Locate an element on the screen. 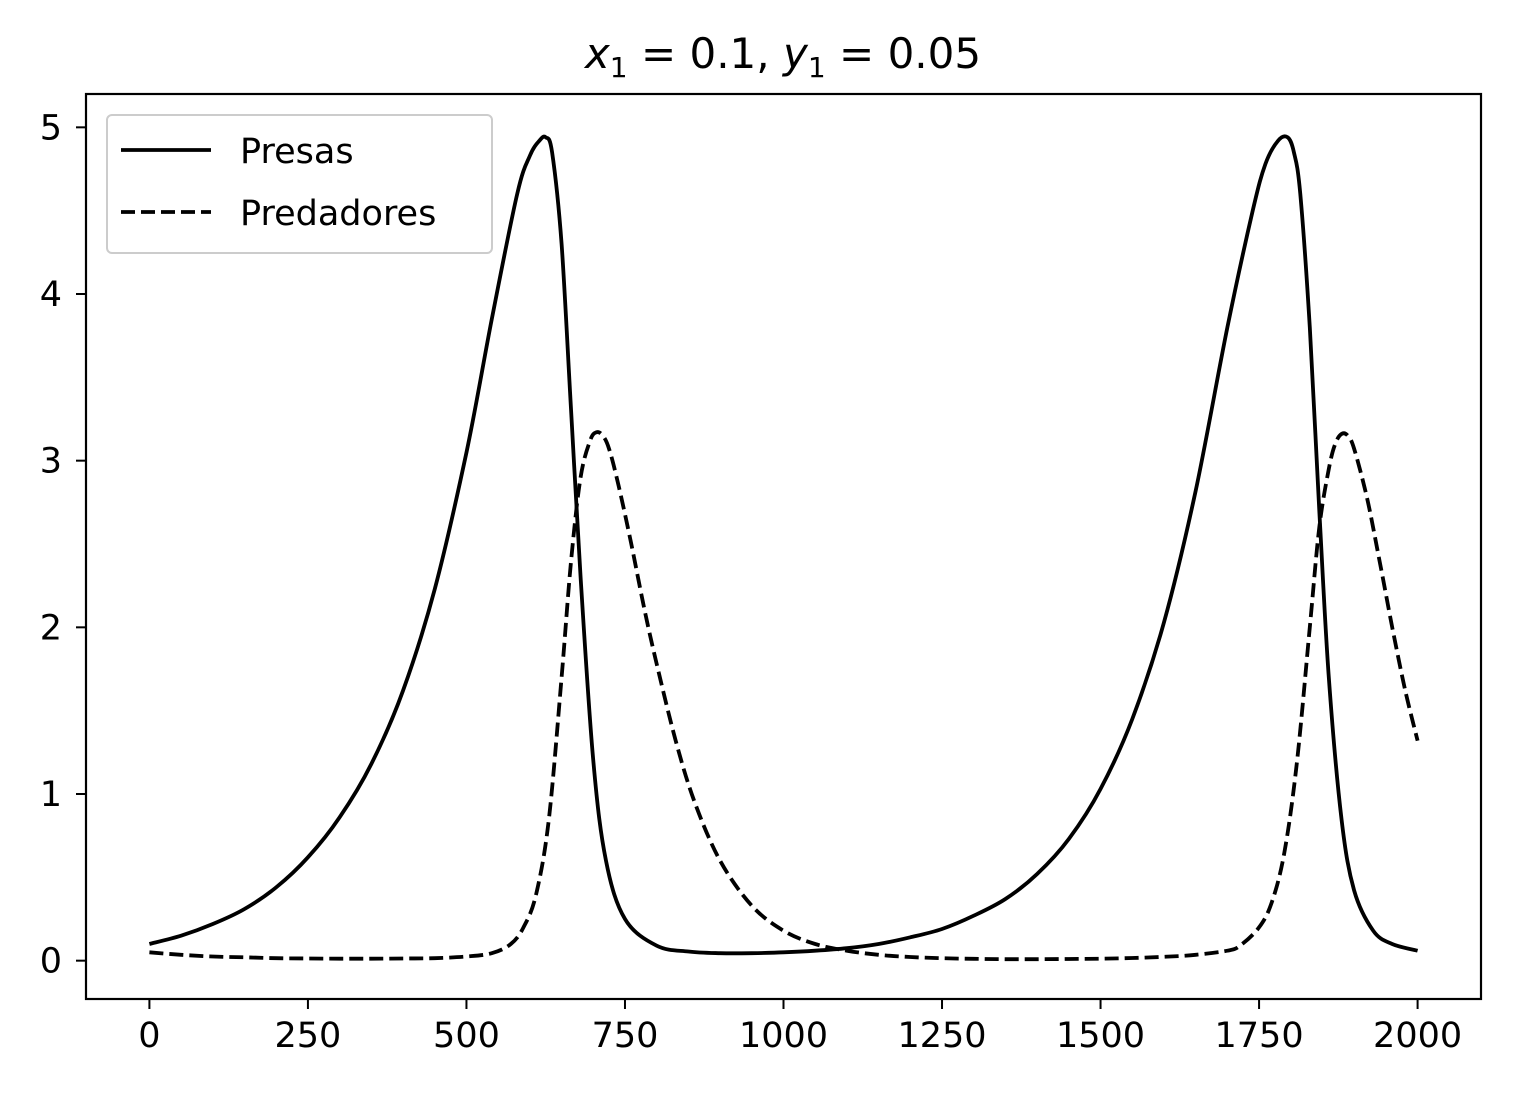 The image size is (1514, 1101). title-x-rest: = 0.1, is located at coordinates (705, 53).